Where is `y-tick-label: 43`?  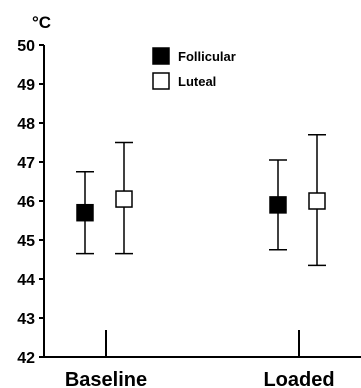 y-tick-label: 43 is located at coordinates (26, 319).